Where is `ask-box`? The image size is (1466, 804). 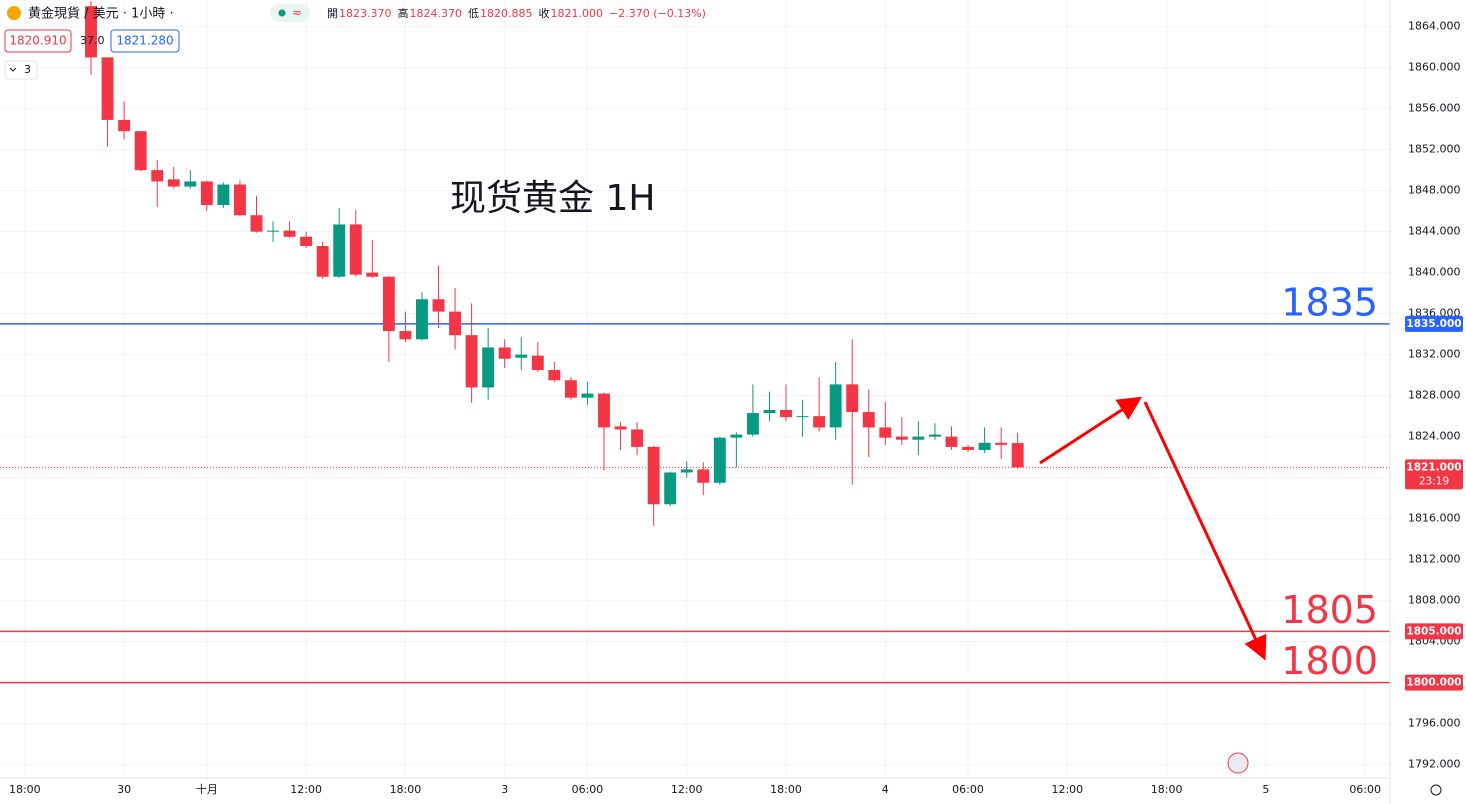 ask-box is located at coordinates (145, 41).